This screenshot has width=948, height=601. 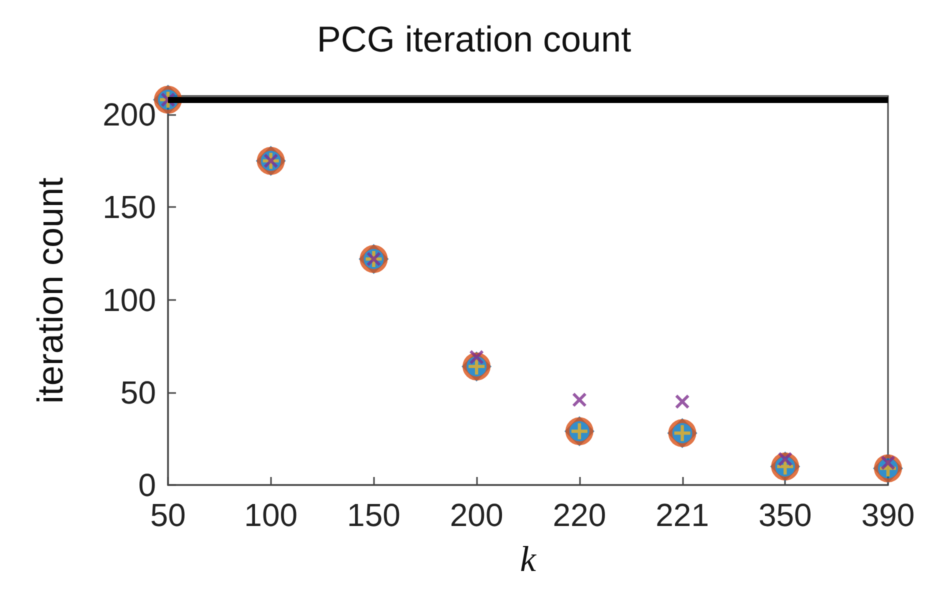 What do you see at coordinates (129, 300) in the screenshot?
I see `y-tick-label: 100` at bounding box center [129, 300].